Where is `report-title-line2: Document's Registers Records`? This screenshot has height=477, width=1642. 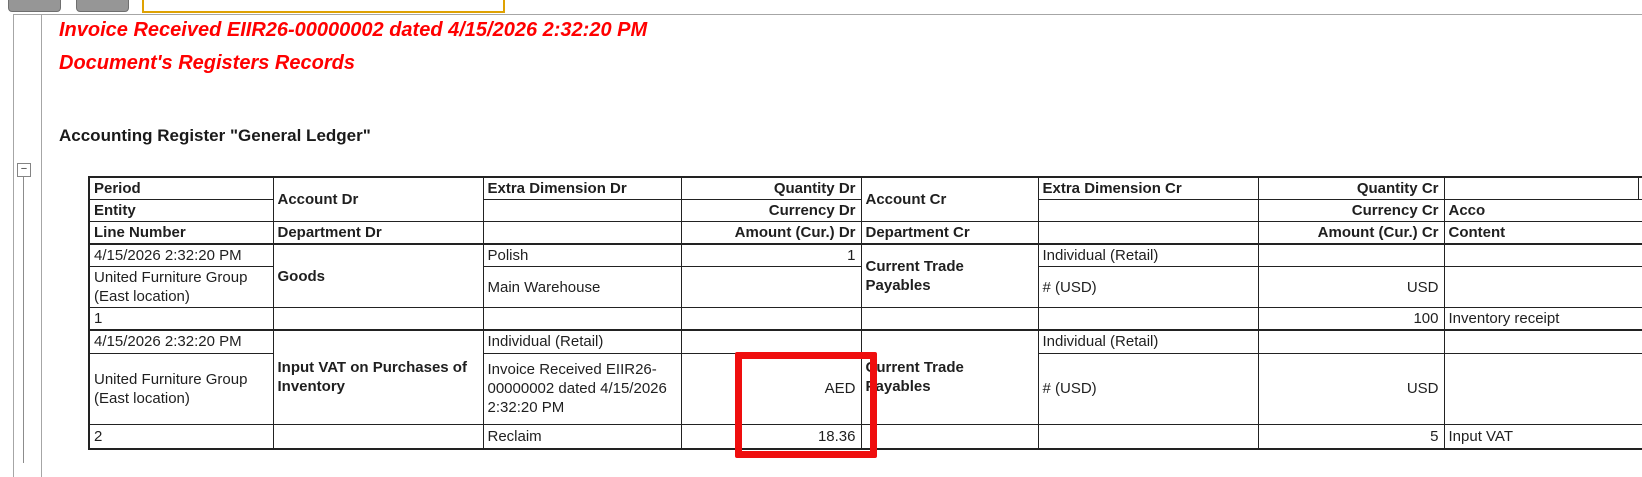
report-title-line2: Document's Registers Records is located at coordinates (207, 63).